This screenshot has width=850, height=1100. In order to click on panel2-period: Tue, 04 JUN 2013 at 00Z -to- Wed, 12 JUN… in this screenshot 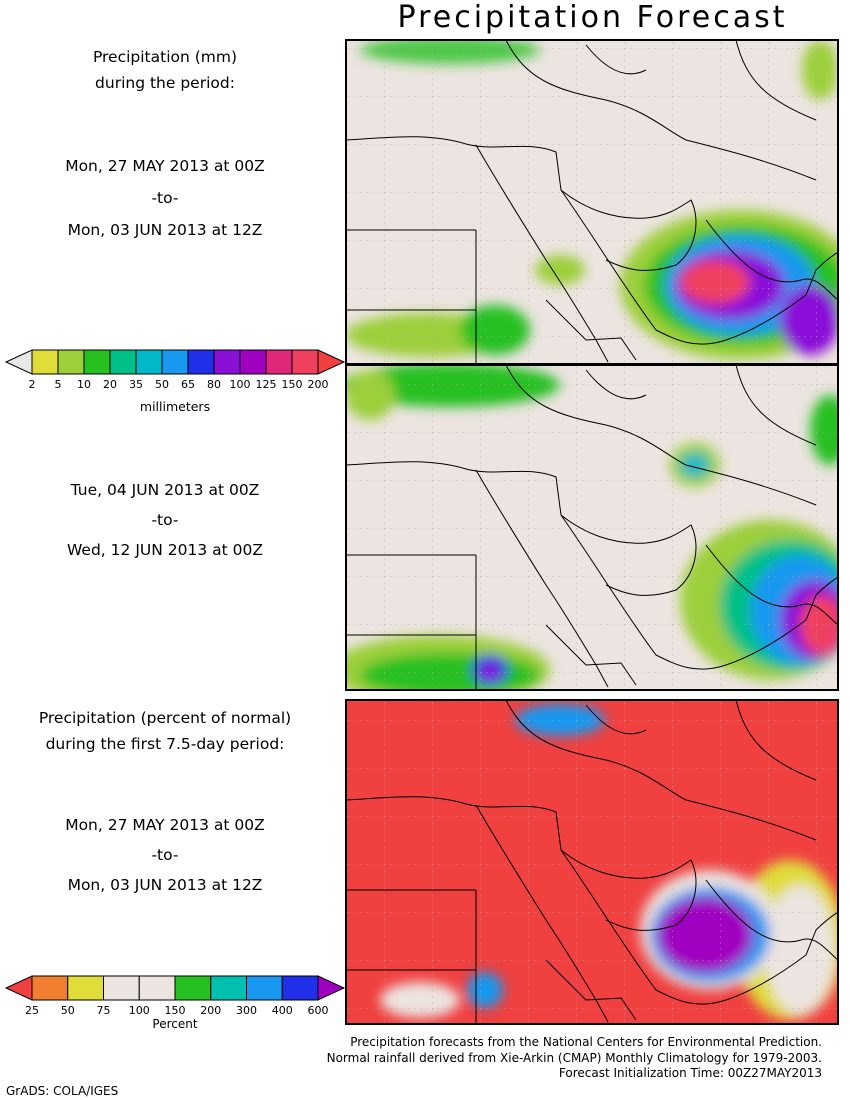, I will do `click(165, 520)`.